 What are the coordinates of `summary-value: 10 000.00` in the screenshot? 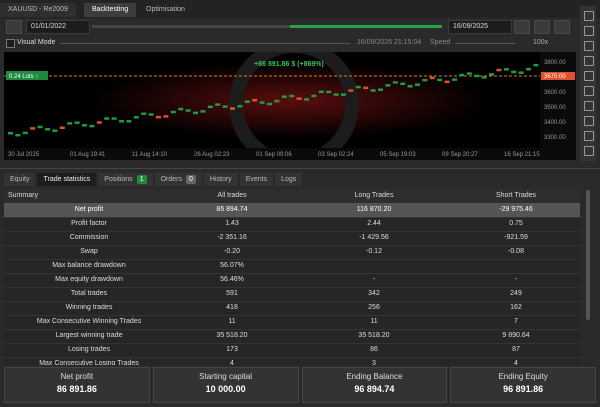 It's located at (225, 389).